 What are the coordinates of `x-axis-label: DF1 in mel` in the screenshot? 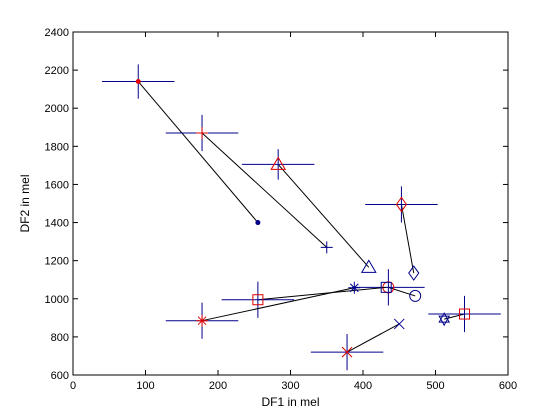 It's located at (290, 402).